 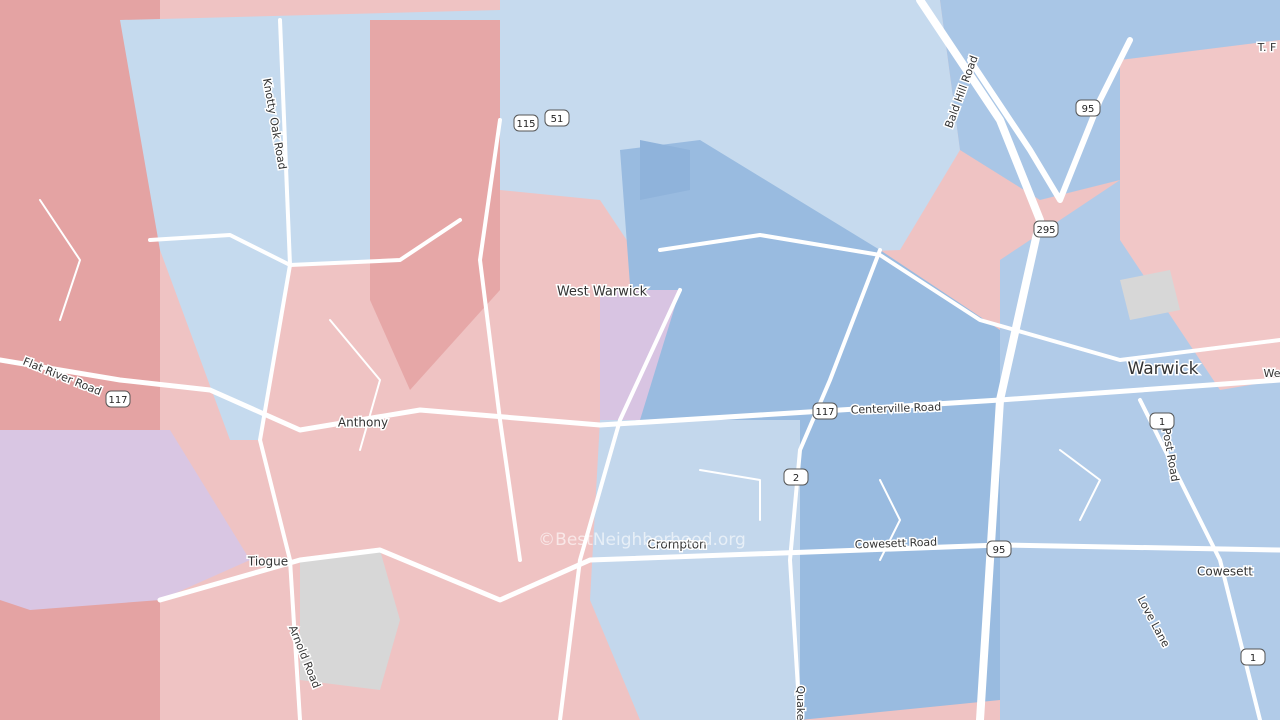 I want to click on route-shield: 295, so click(x=1046, y=229).